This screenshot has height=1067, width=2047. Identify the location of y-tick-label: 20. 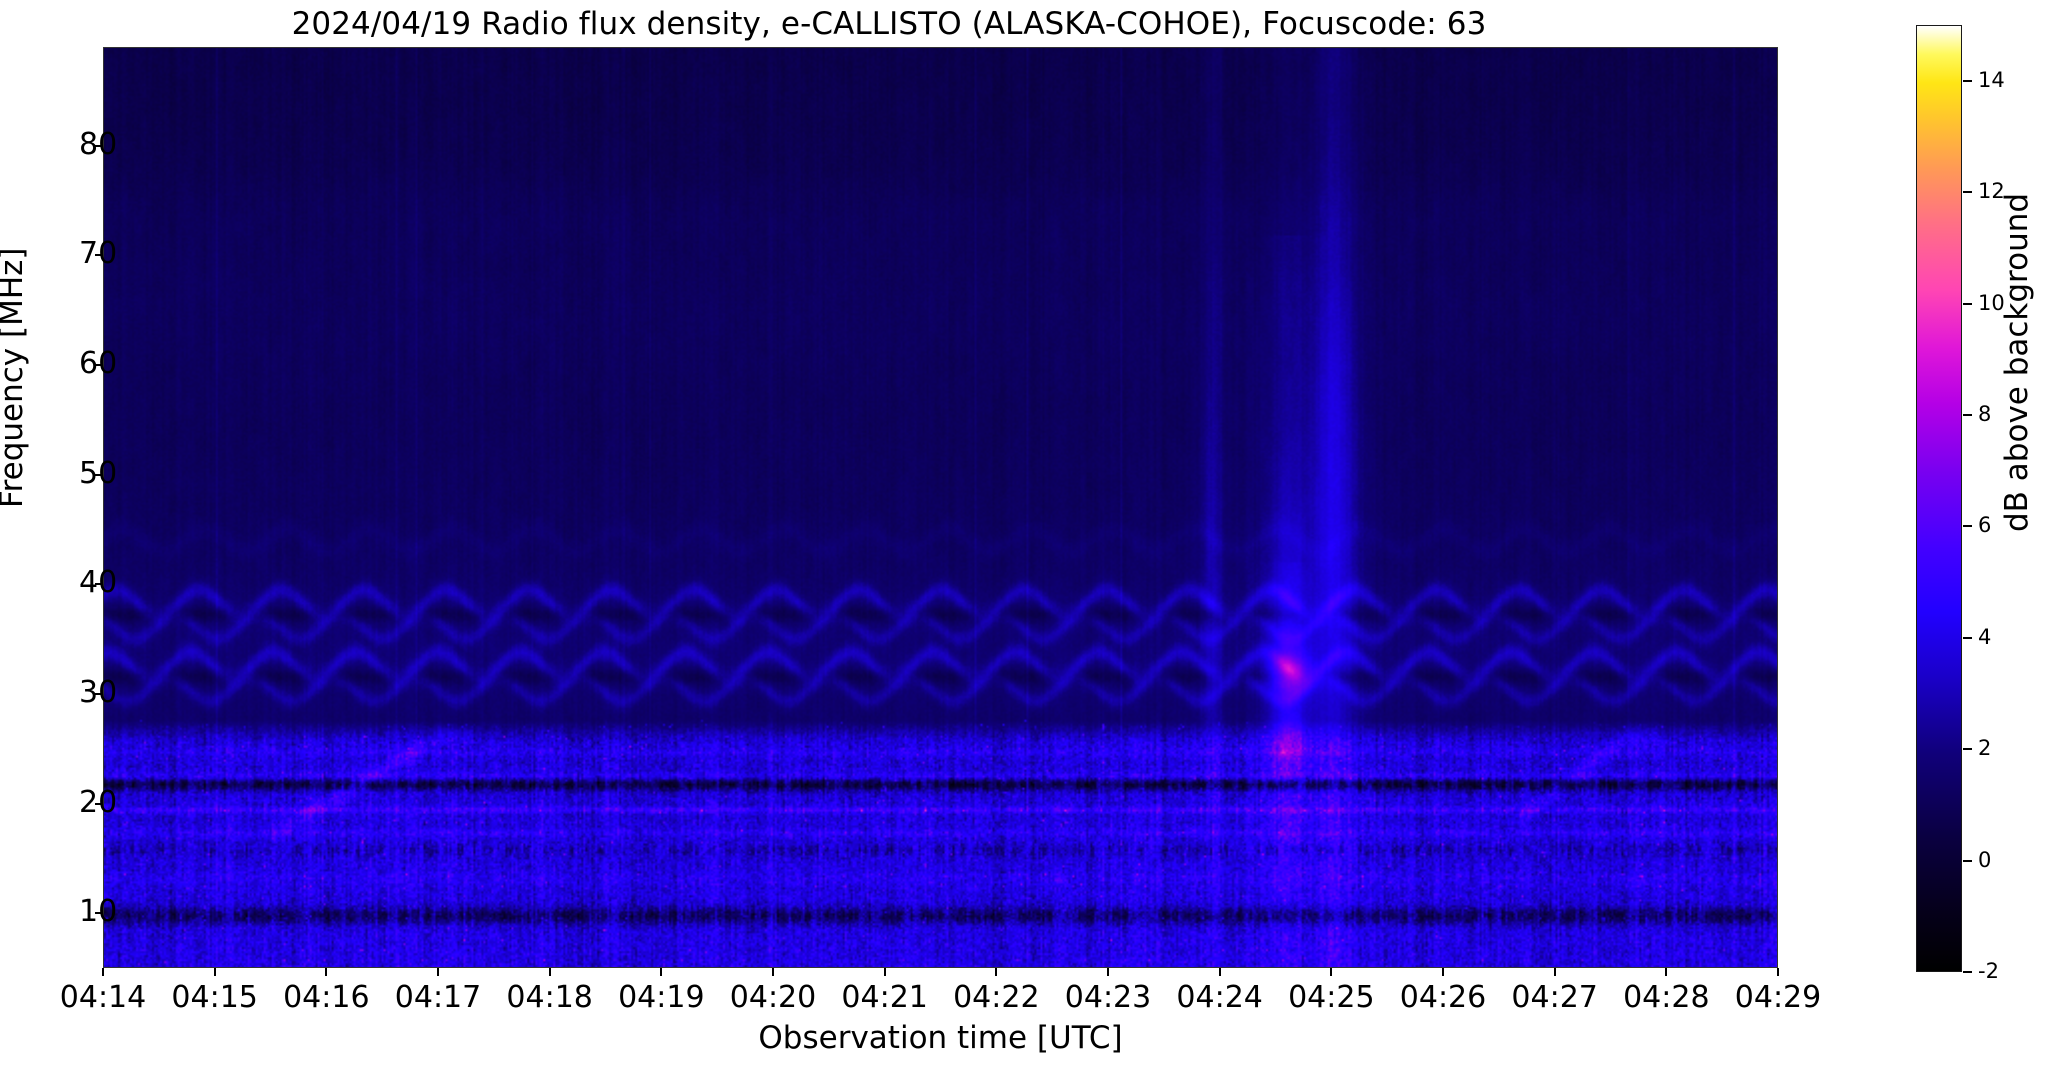
(98, 802).